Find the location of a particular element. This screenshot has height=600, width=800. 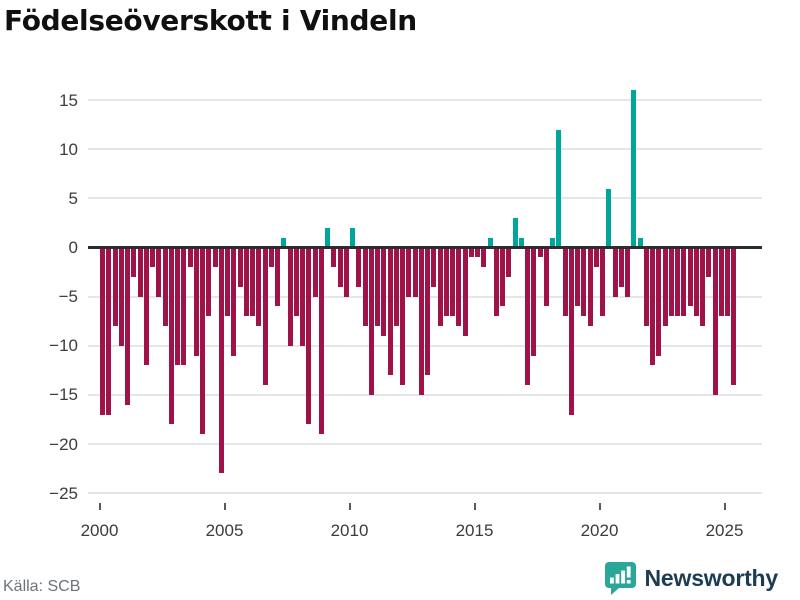

bar-2003-q2 is located at coordinates (184, 306).